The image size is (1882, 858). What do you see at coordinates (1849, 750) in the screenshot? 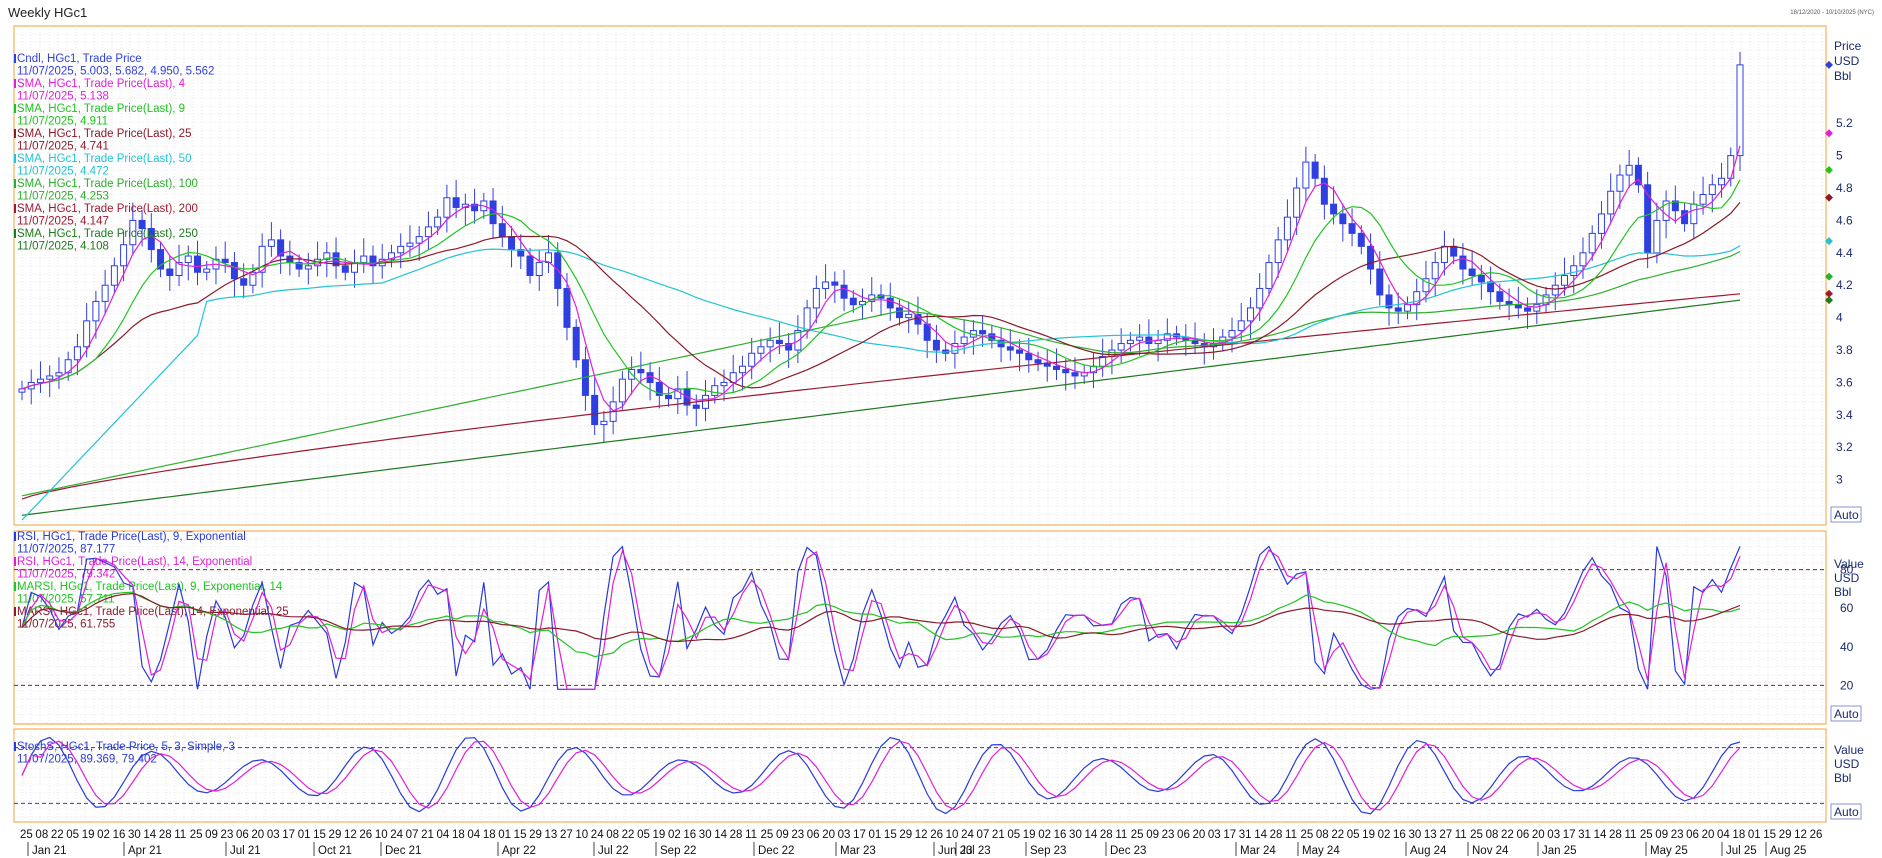
I see `stoch-axis-header: Value` at bounding box center [1849, 750].